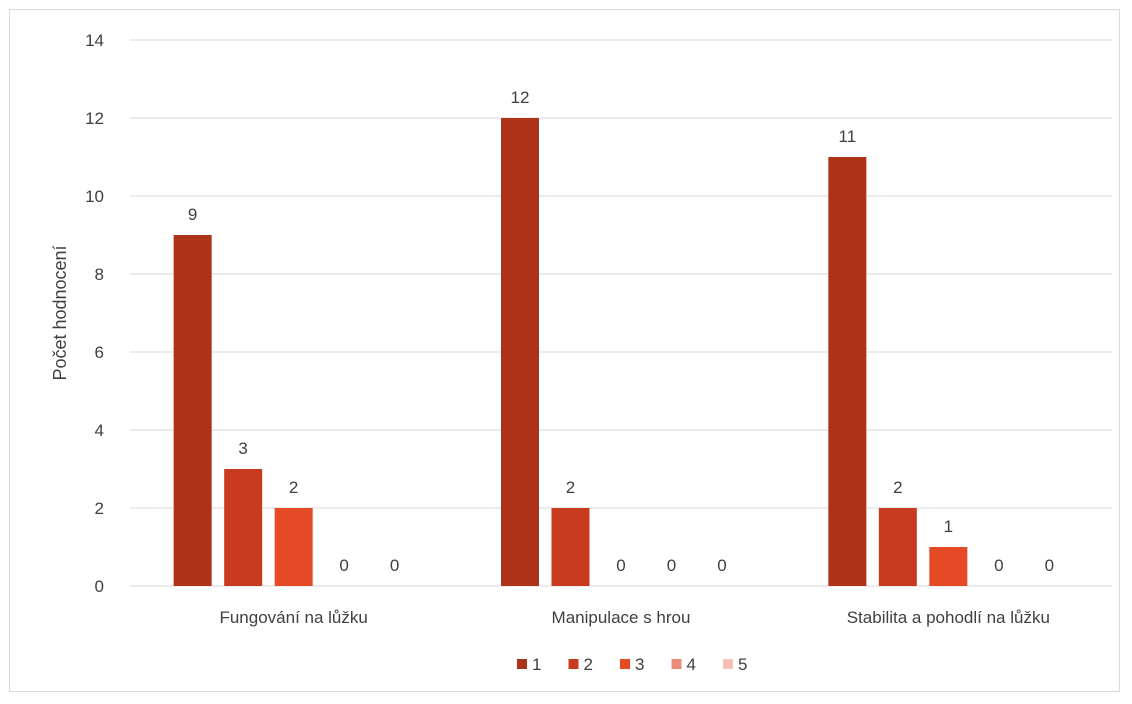 Image resolution: width=1132 pixels, height=704 pixels. What do you see at coordinates (948, 617) in the screenshot?
I see `x-tick-label: Stabilita a pohodlí na lůžku` at bounding box center [948, 617].